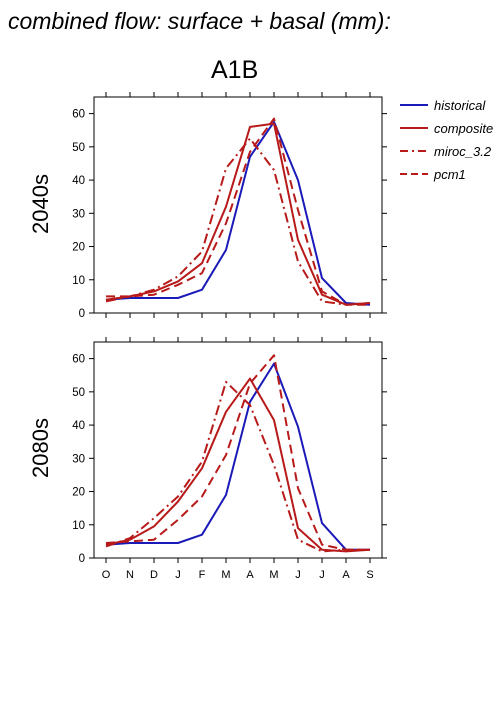 Image resolution: width=501 pixels, height=709 pixels. What do you see at coordinates (369, 575) in the screenshot?
I see `x-tick-label: S` at bounding box center [369, 575].